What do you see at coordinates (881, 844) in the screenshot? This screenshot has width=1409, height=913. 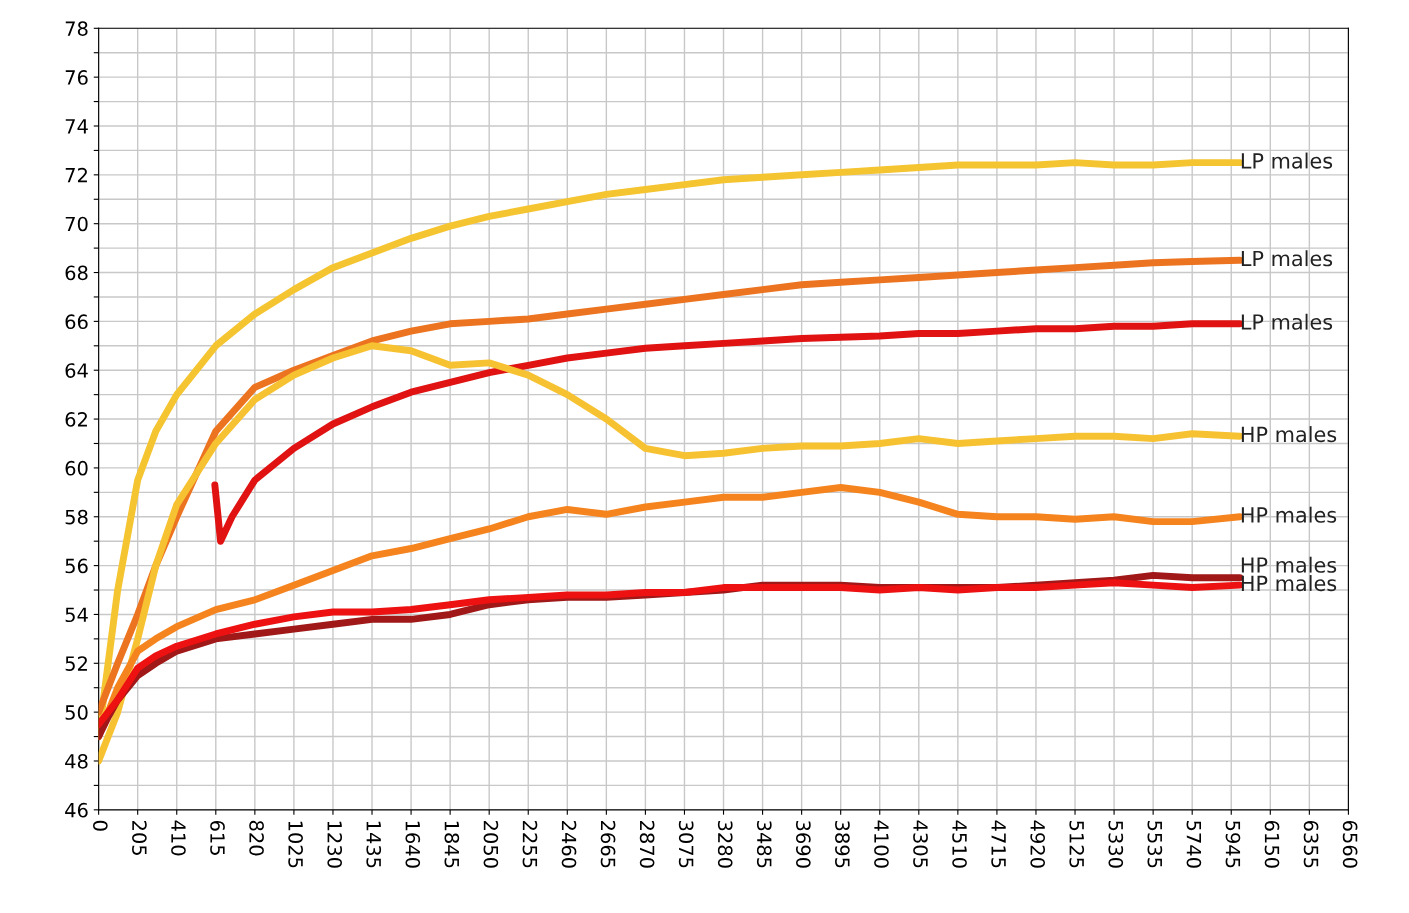 I see `x-tick-label: 4100` at bounding box center [881, 844].